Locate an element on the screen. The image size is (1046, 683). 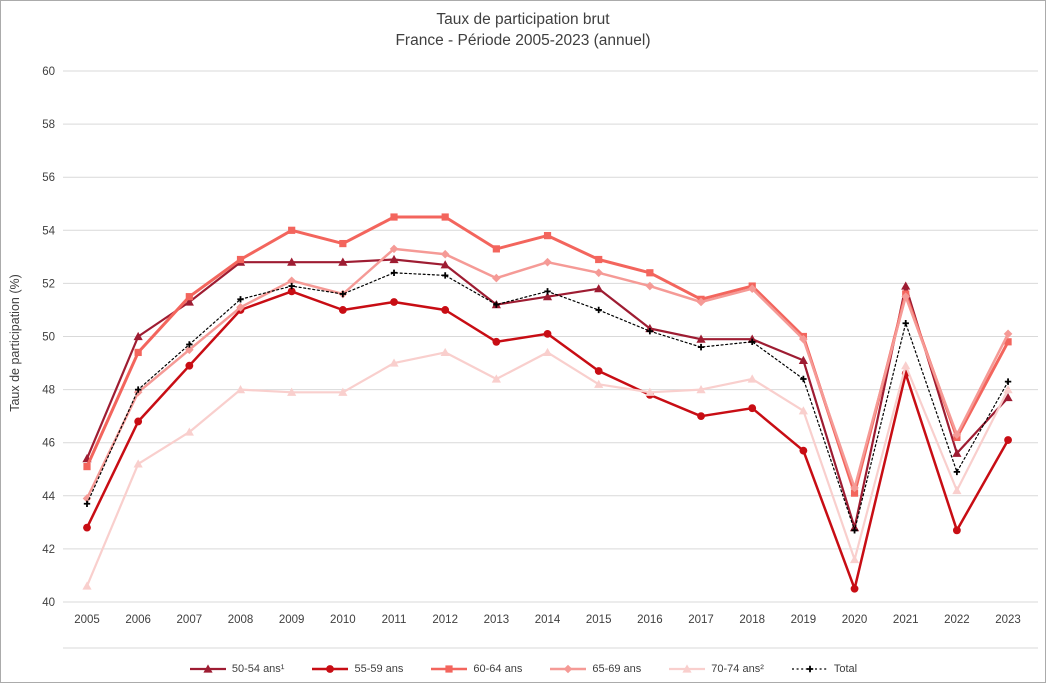
legend-swatch-total is located at coordinates (809, 669).